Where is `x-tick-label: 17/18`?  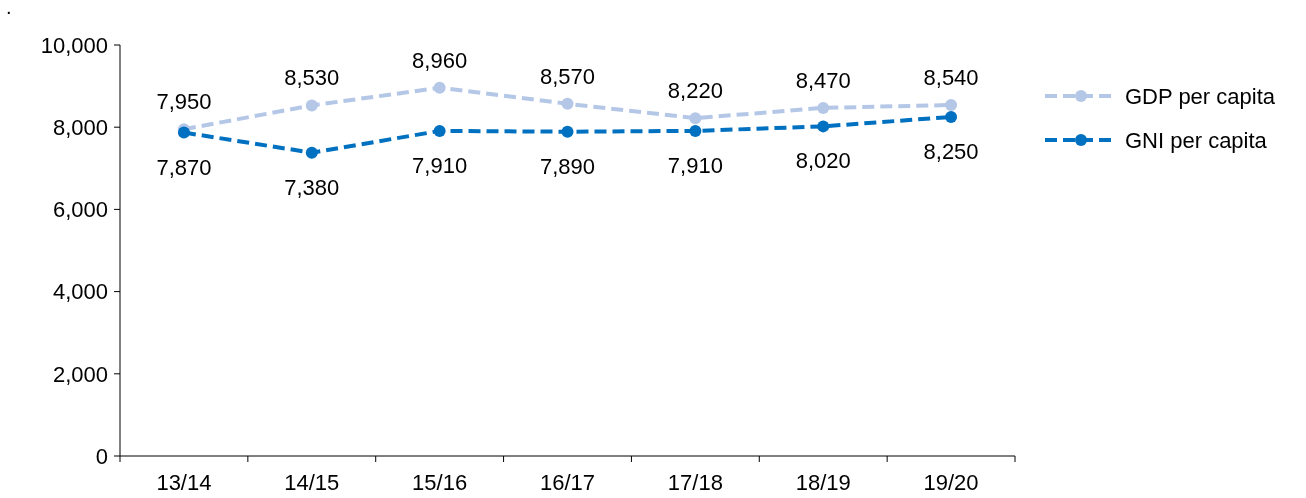
x-tick-label: 17/18 is located at coordinates (695, 482).